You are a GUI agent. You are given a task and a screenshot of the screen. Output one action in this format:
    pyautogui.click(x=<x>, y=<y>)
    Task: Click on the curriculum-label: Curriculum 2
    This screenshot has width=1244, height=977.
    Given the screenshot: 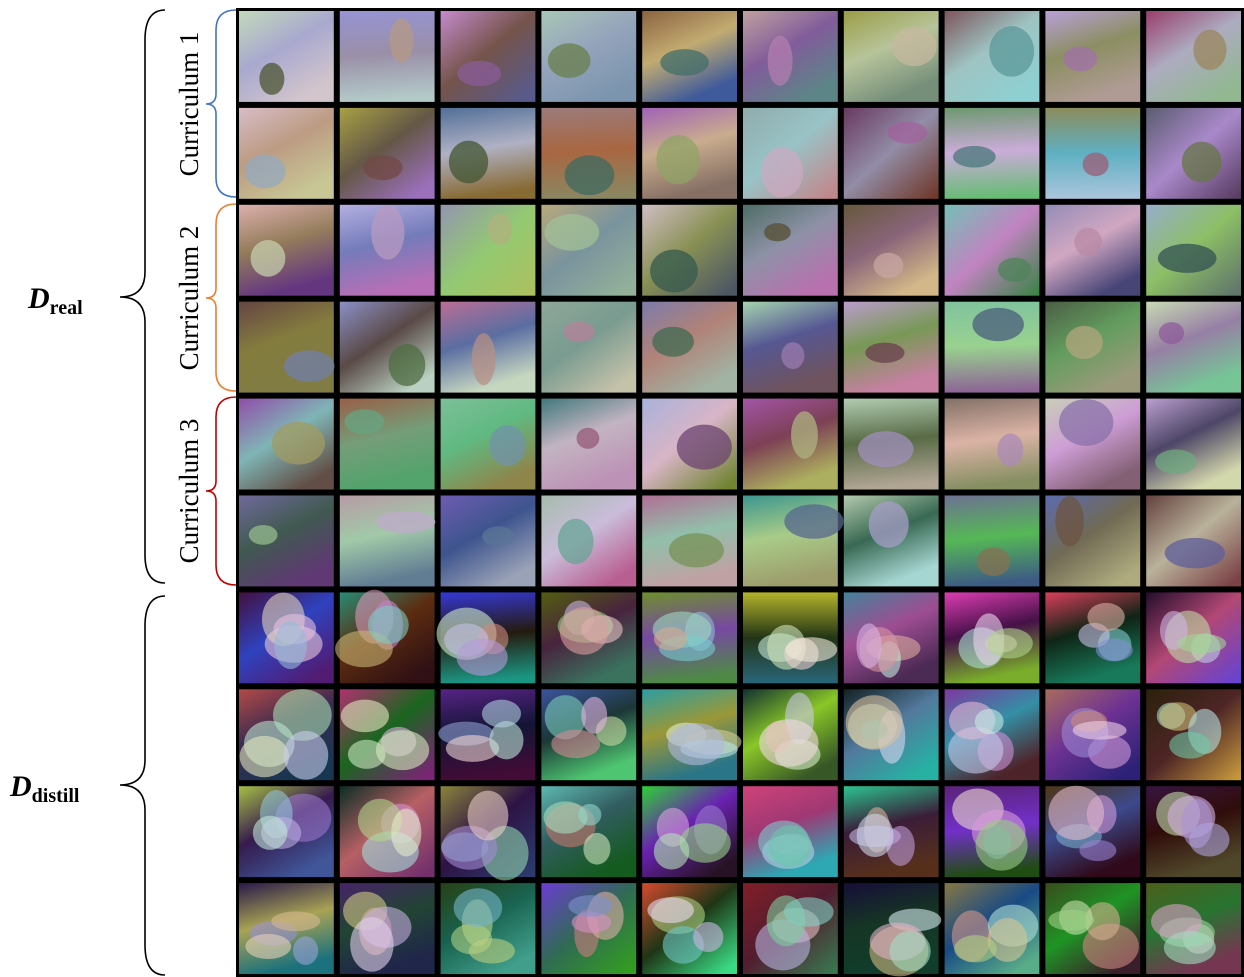 What is the action you would take?
    pyautogui.click(x=189, y=298)
    